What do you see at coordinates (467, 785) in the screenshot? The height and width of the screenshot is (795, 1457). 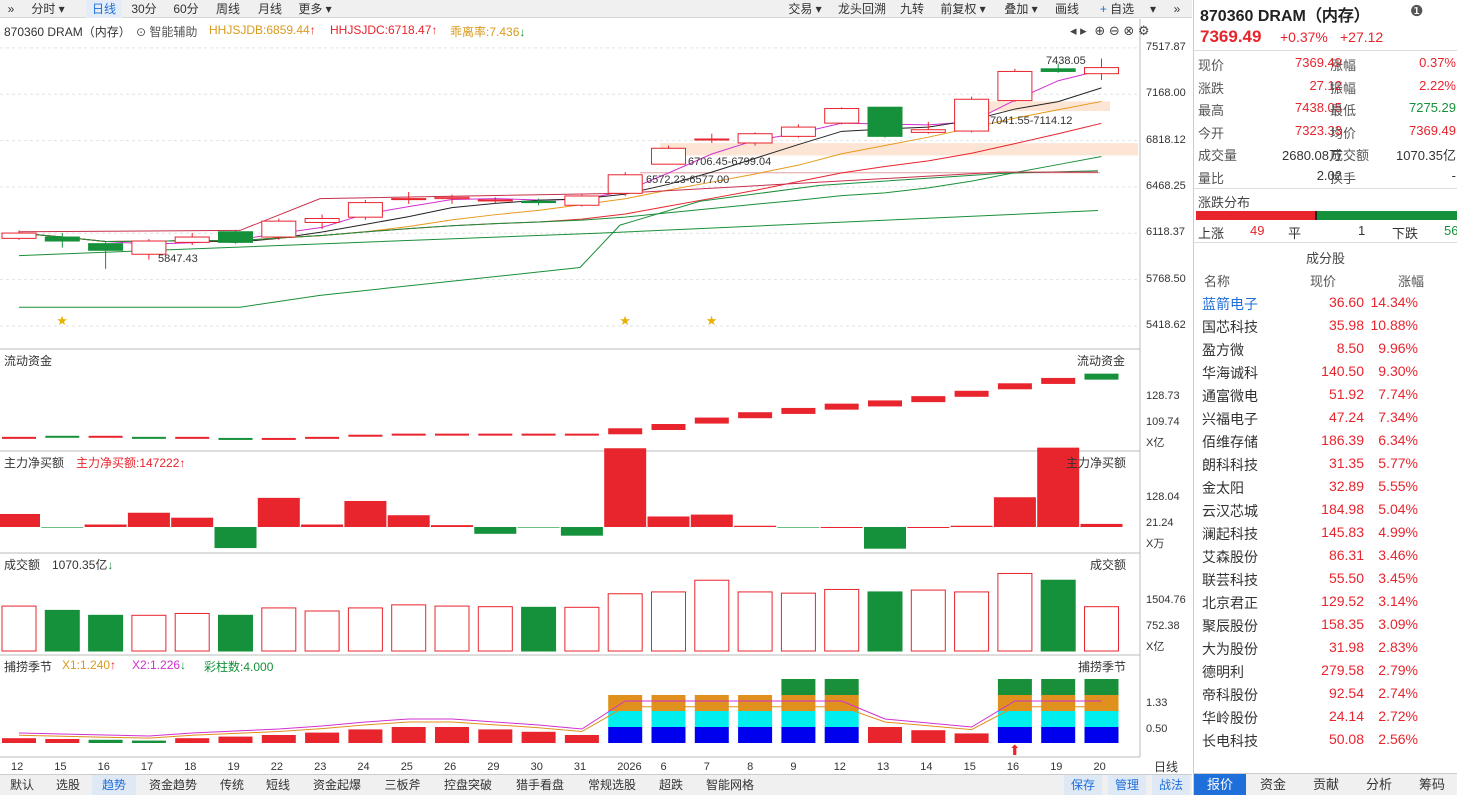 I see `strategy-tab: 控盘突破` at bounding box center [467, 785].